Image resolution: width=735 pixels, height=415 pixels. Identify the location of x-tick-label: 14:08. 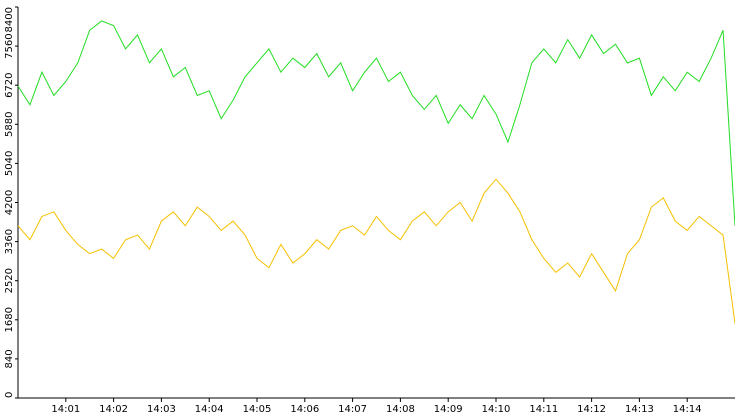
(400, 409).